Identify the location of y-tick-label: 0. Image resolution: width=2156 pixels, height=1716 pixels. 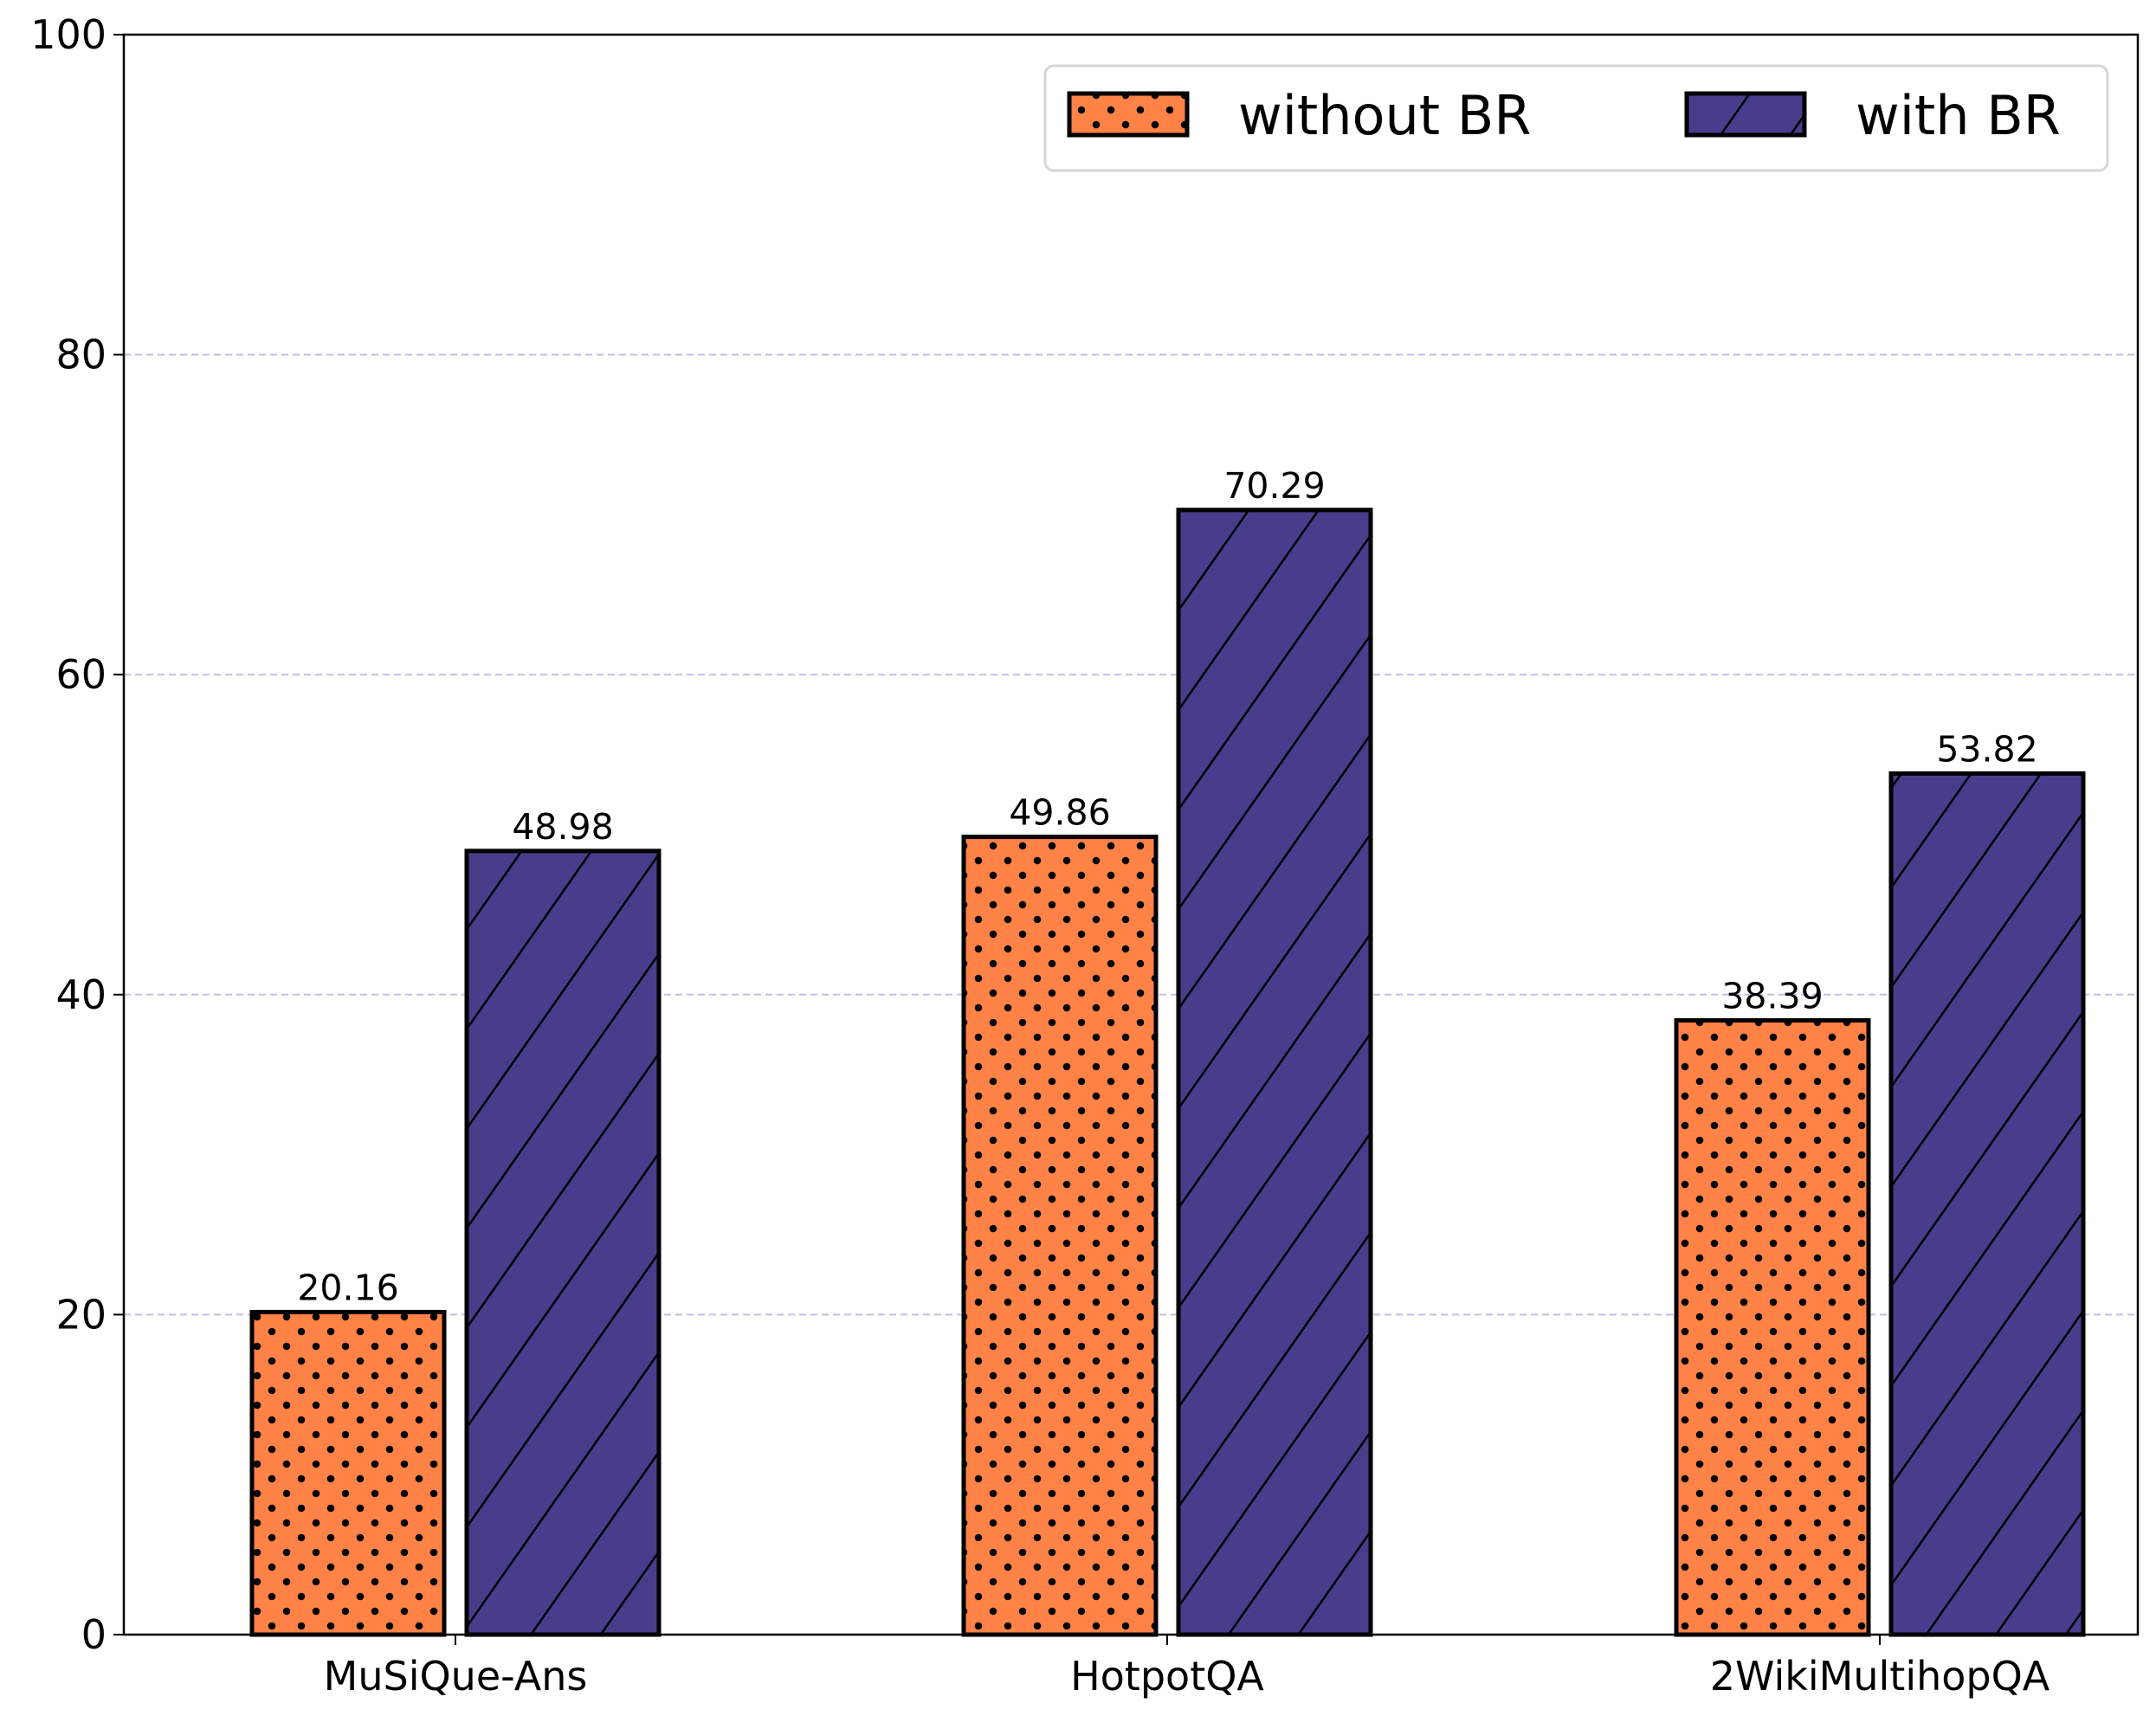
(94, 1634).